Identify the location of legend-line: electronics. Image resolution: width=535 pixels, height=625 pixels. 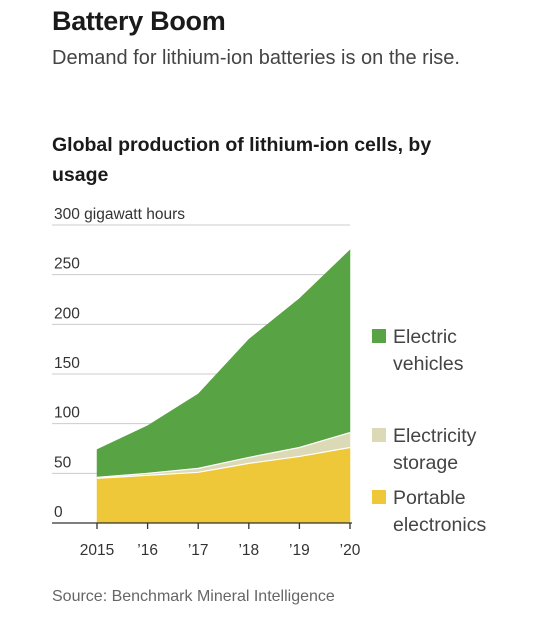
(439, 525).